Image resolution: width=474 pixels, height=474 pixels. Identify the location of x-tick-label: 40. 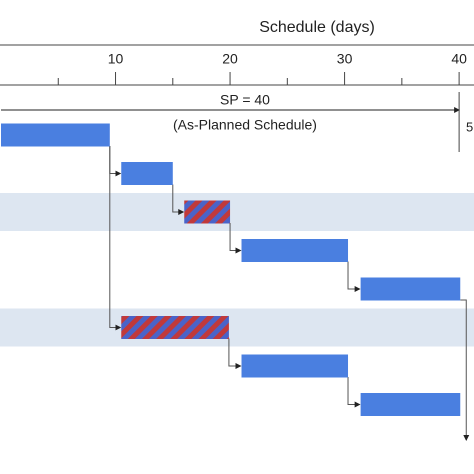
(459, 59).